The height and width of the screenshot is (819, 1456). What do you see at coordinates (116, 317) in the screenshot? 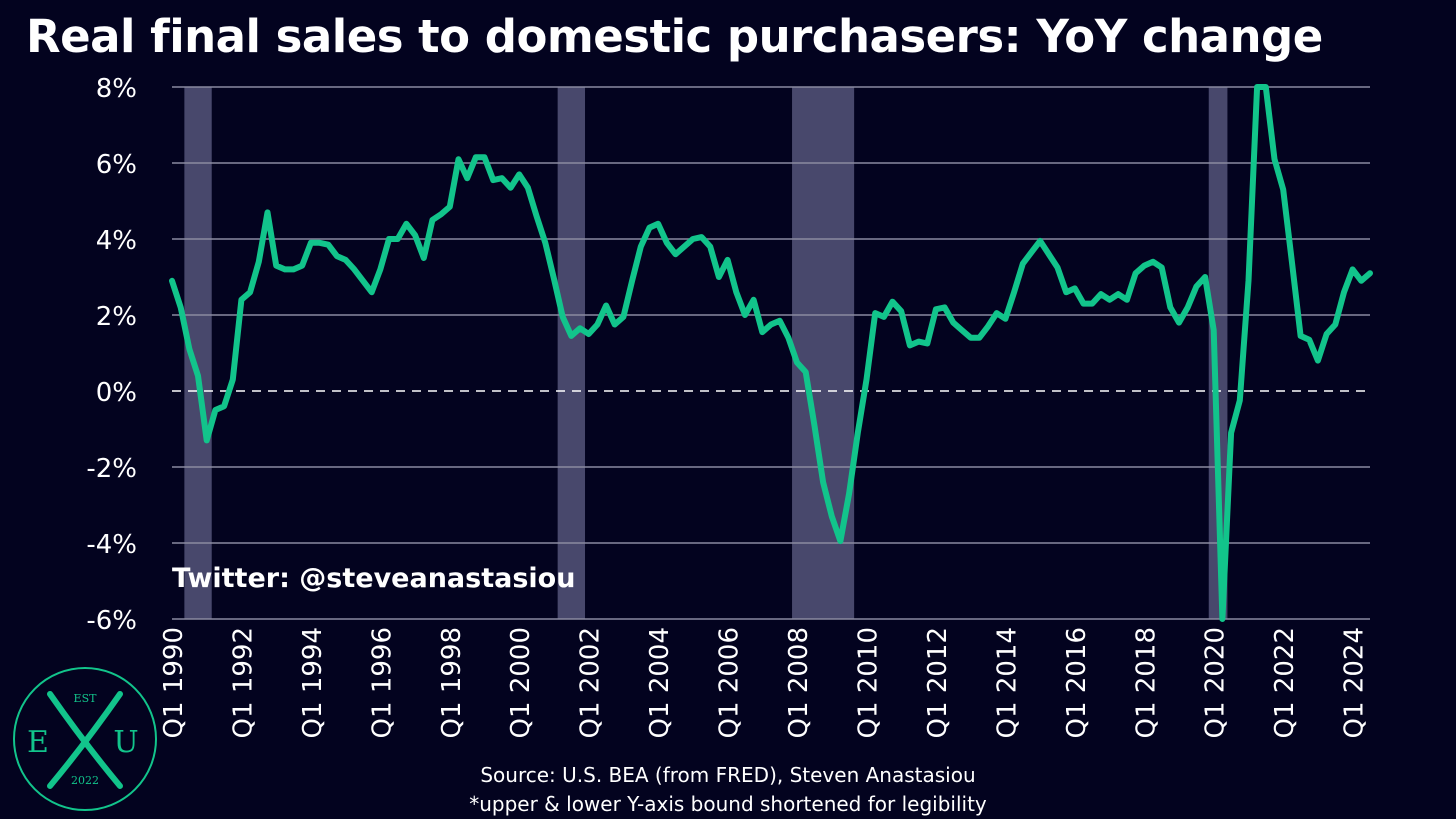
I see `y-tick-label: 2%` at bounding box center [116, 317].